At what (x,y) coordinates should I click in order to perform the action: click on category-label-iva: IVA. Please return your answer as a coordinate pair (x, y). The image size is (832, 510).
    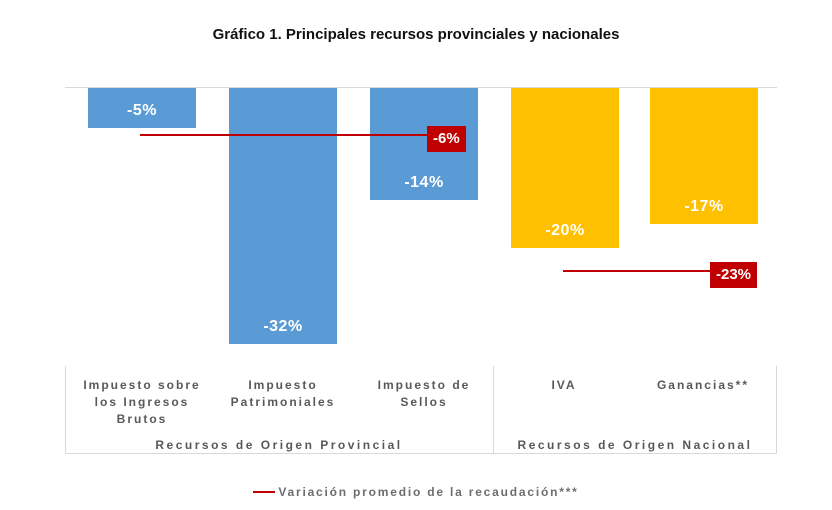
    Looking at the image, I should click on (564, 385).